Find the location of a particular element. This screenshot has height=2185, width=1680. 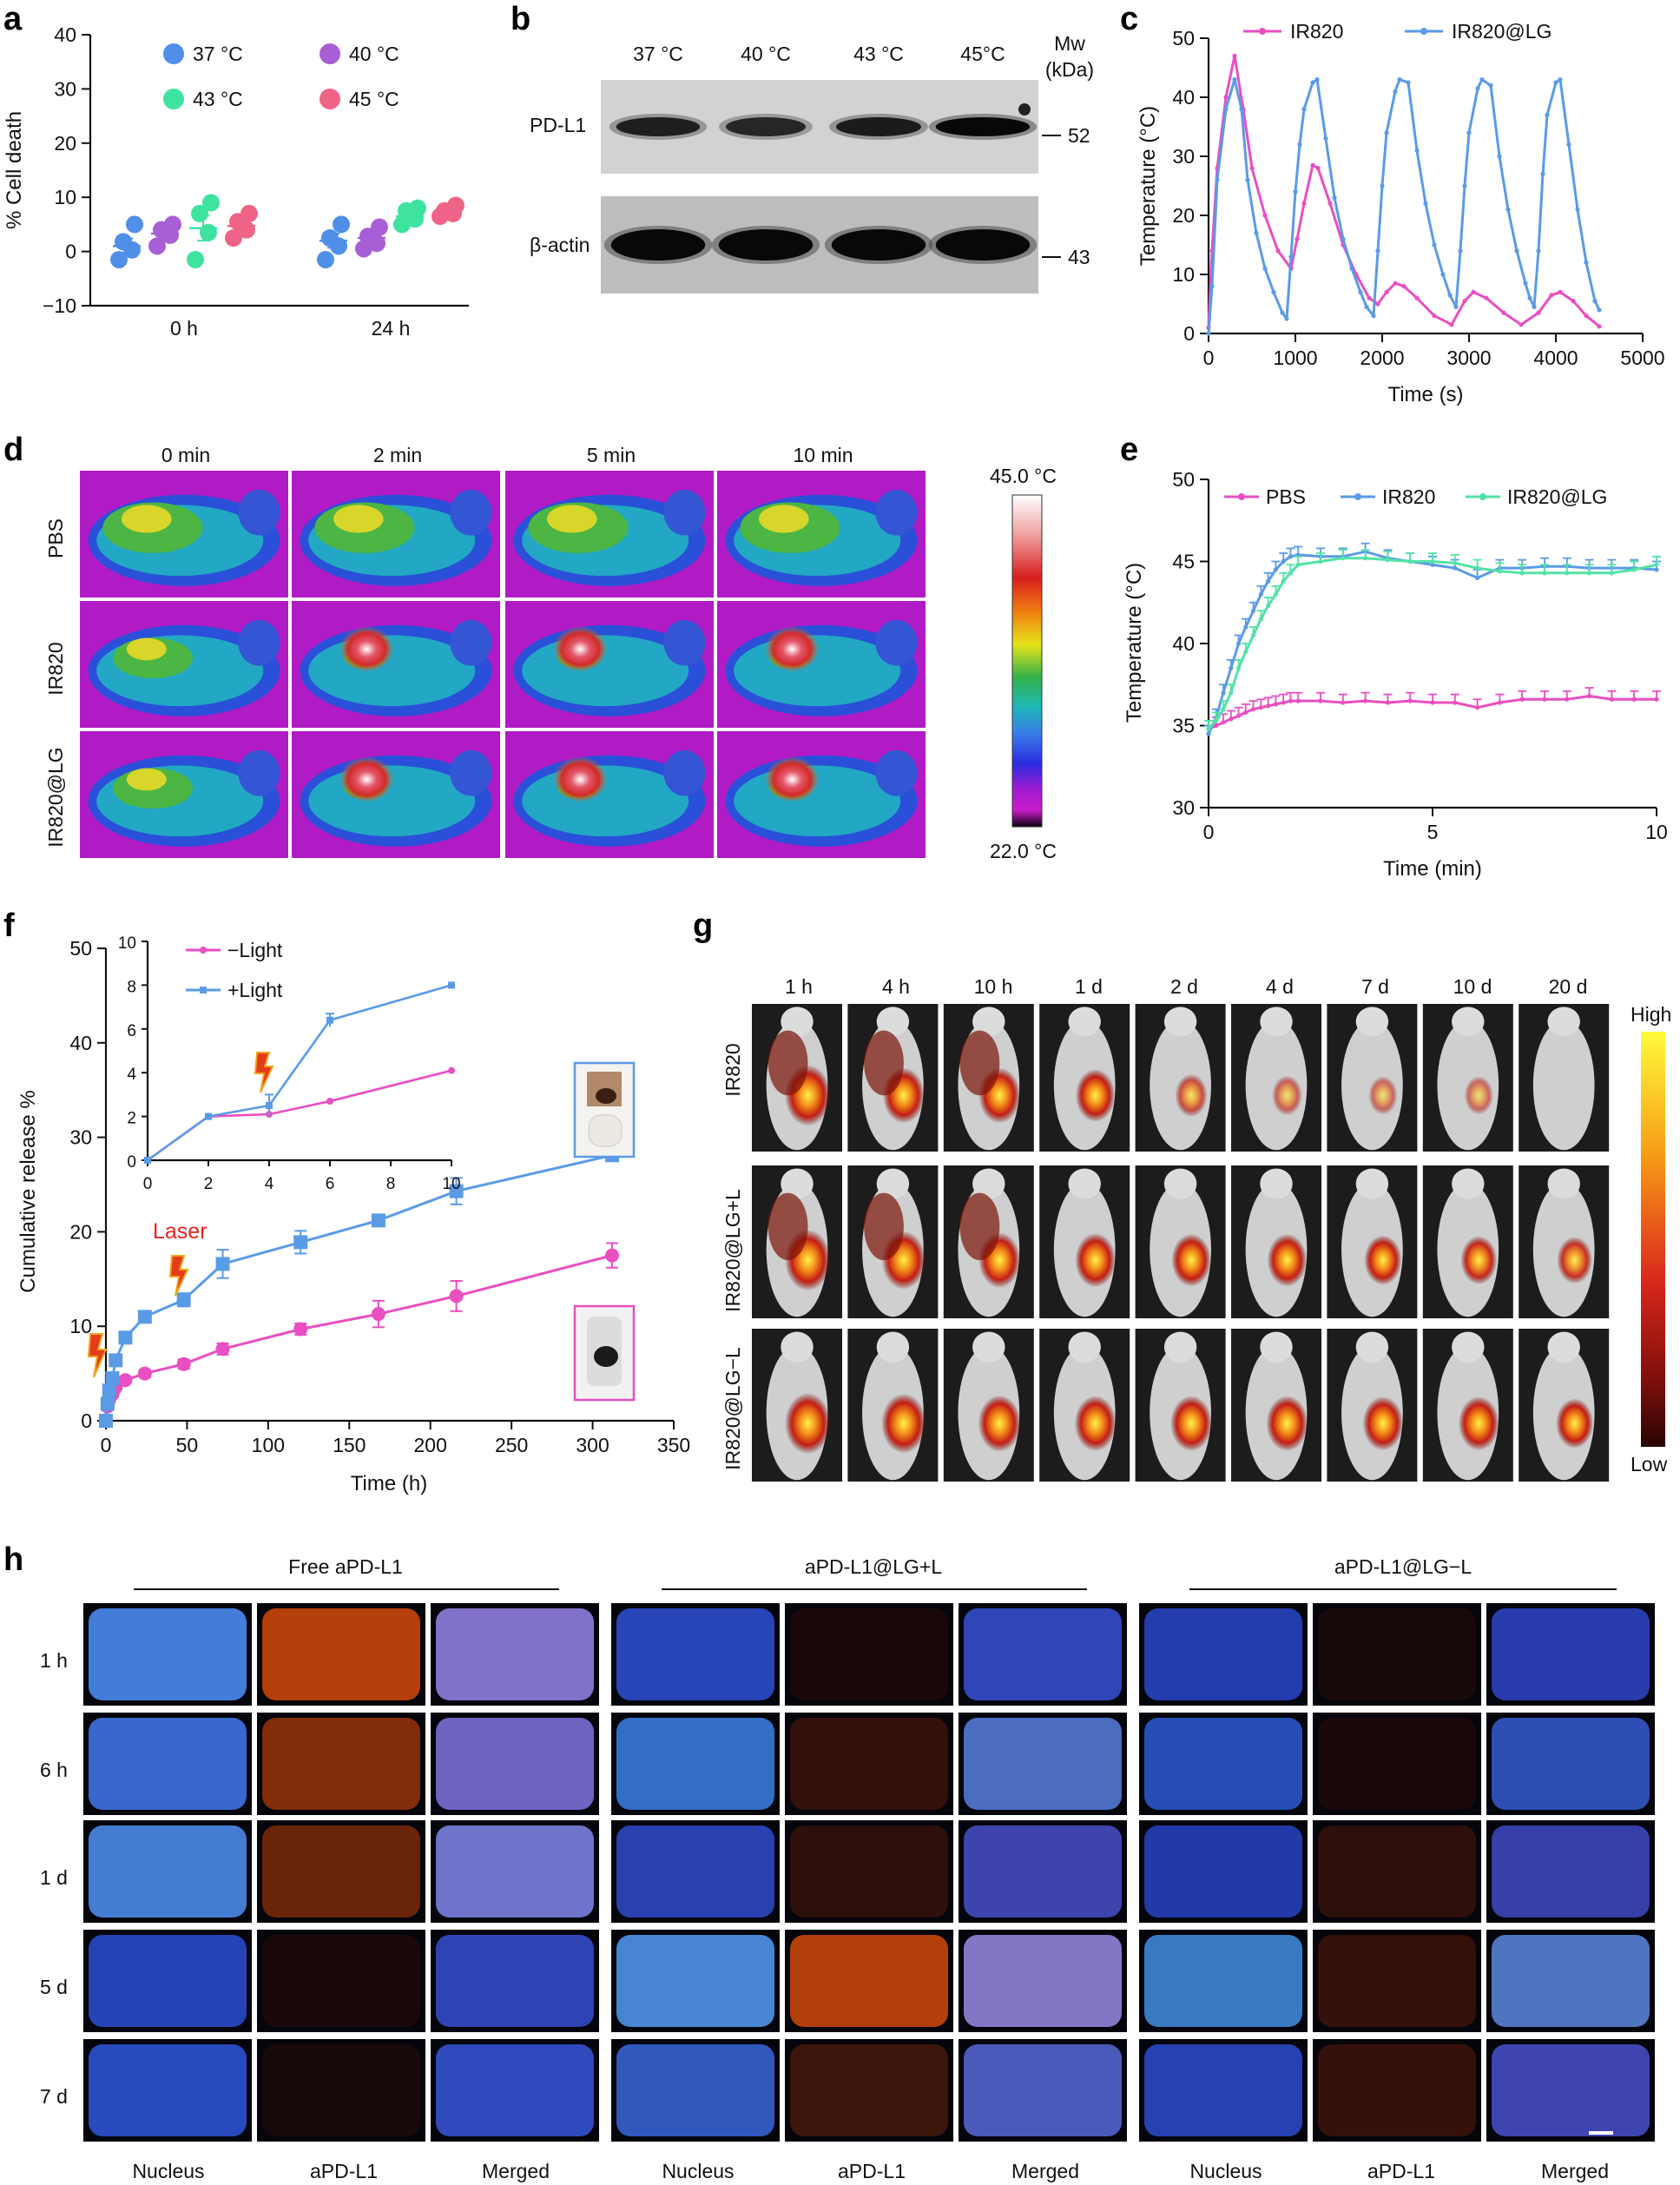

a-x-category-0: 0 h is located at coordinates (184, 328).